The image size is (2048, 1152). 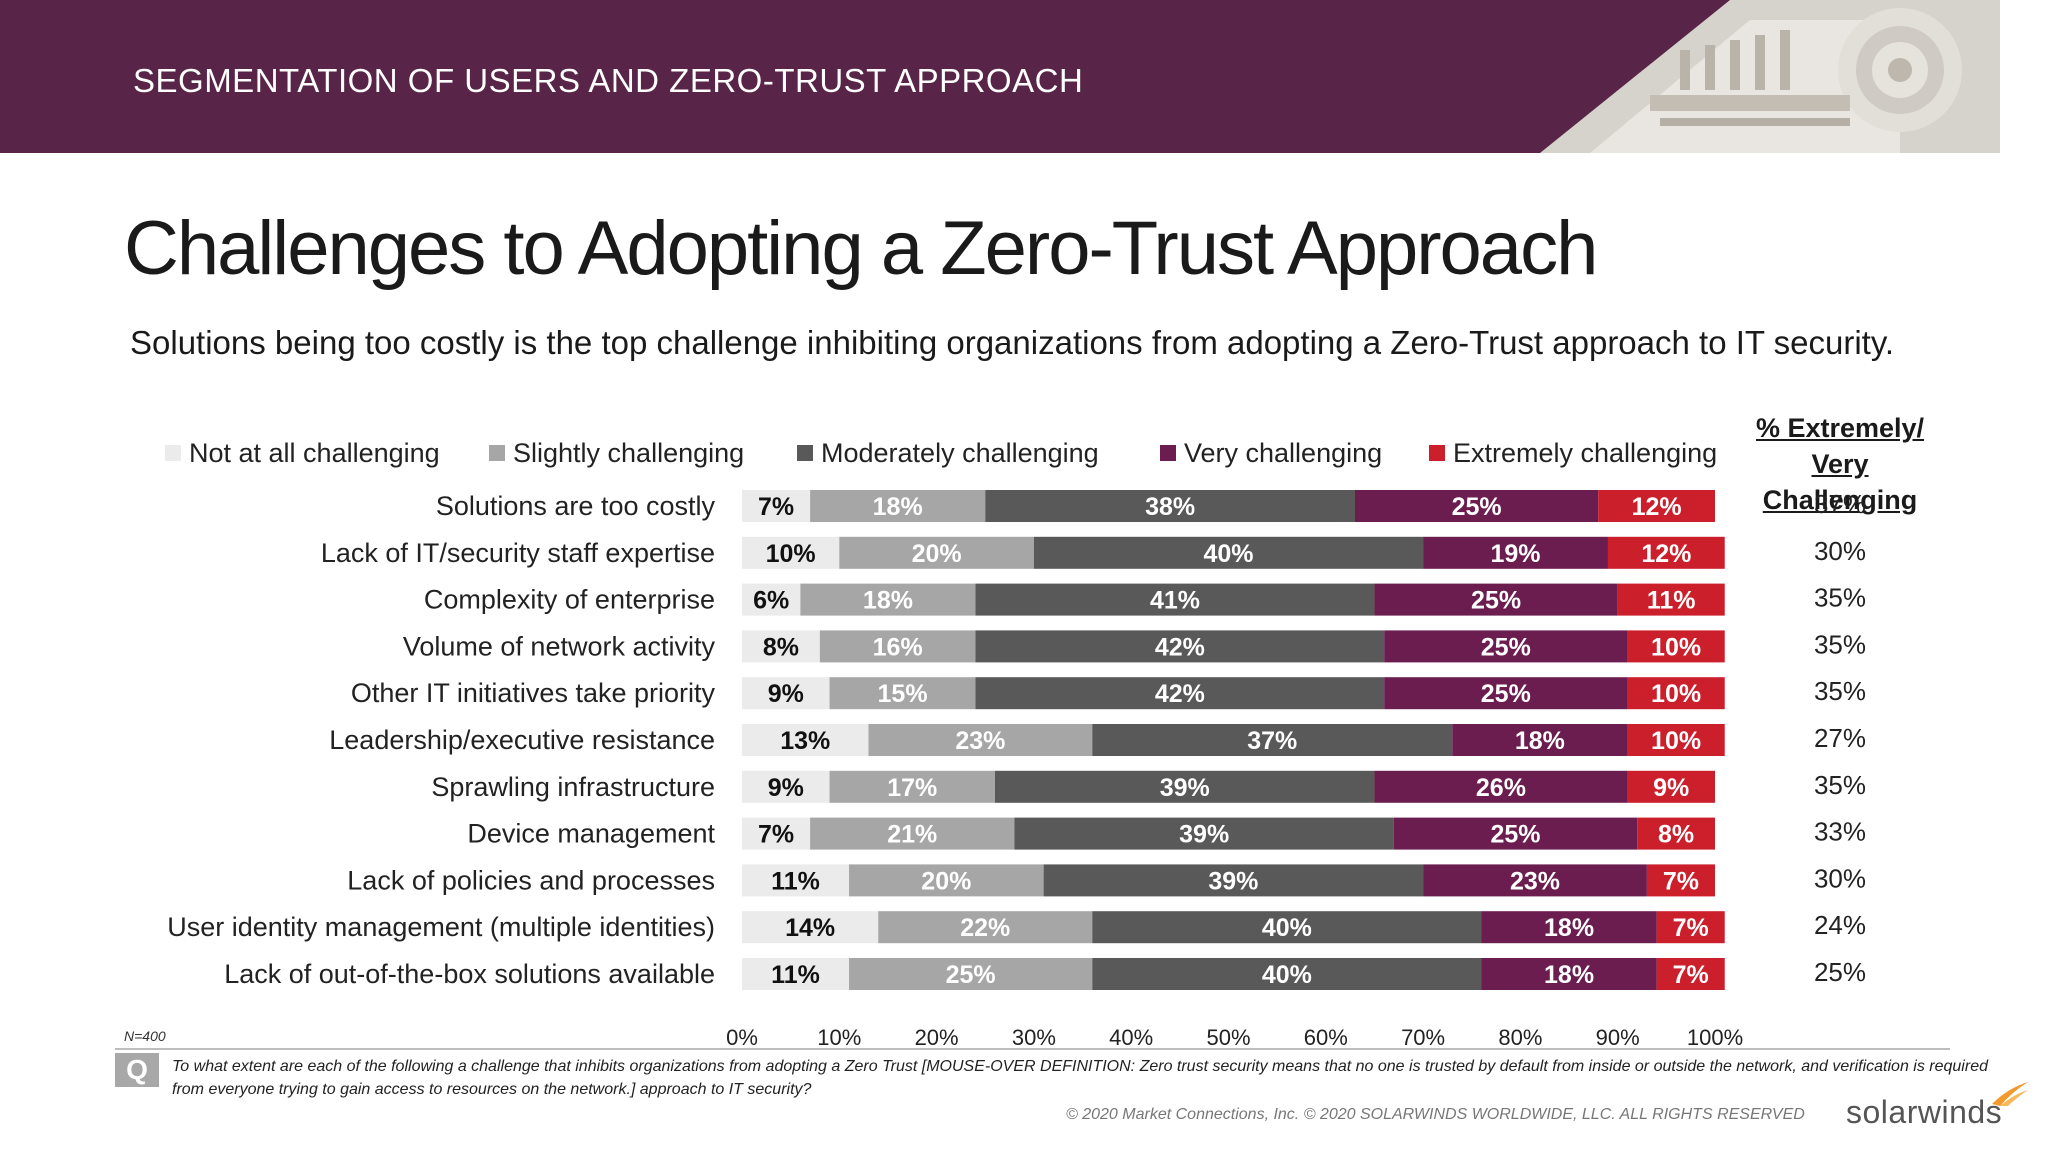 I want to click on x-tick-label: 70%, so click(x=1423, y=1037).